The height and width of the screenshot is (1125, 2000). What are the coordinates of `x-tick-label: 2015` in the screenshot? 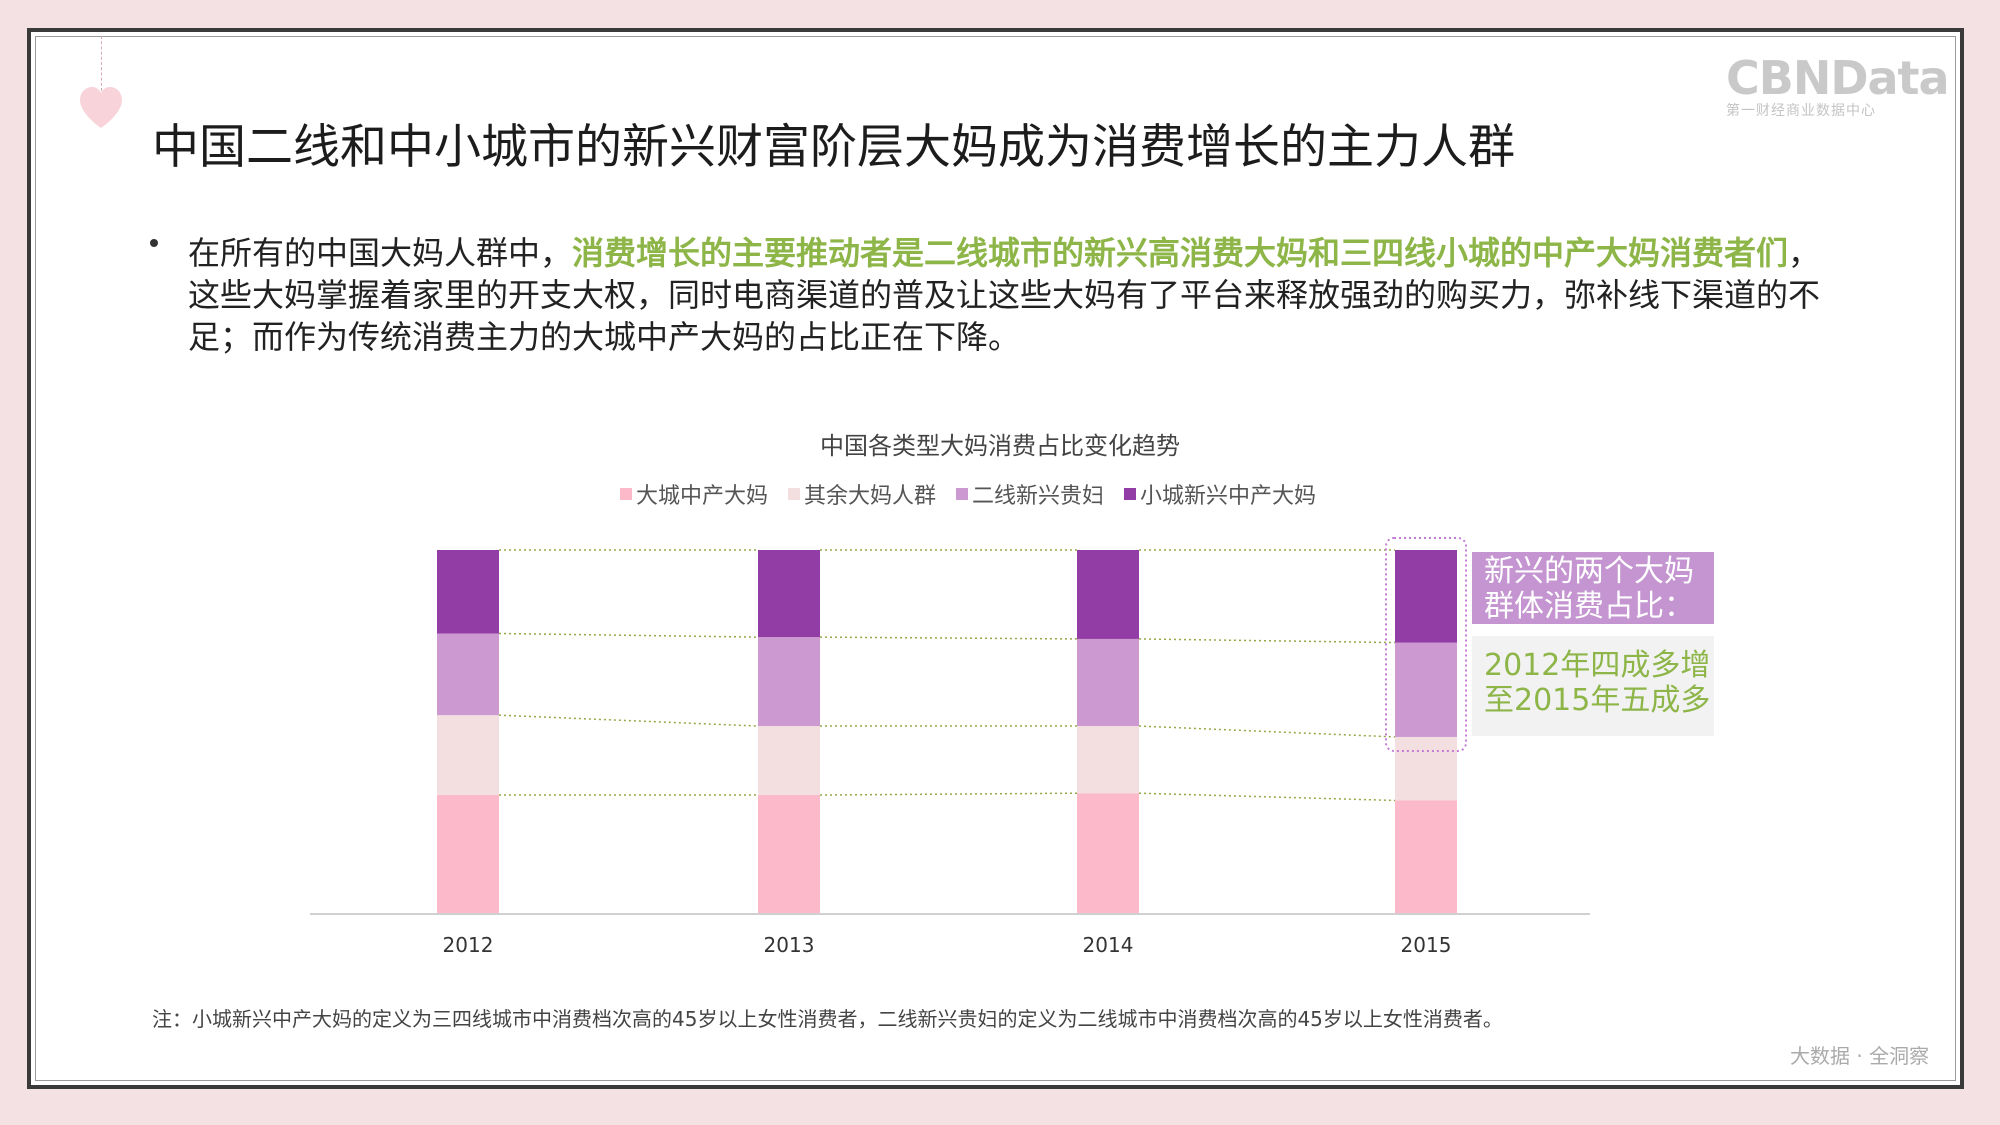 It's located at (1426, 945).